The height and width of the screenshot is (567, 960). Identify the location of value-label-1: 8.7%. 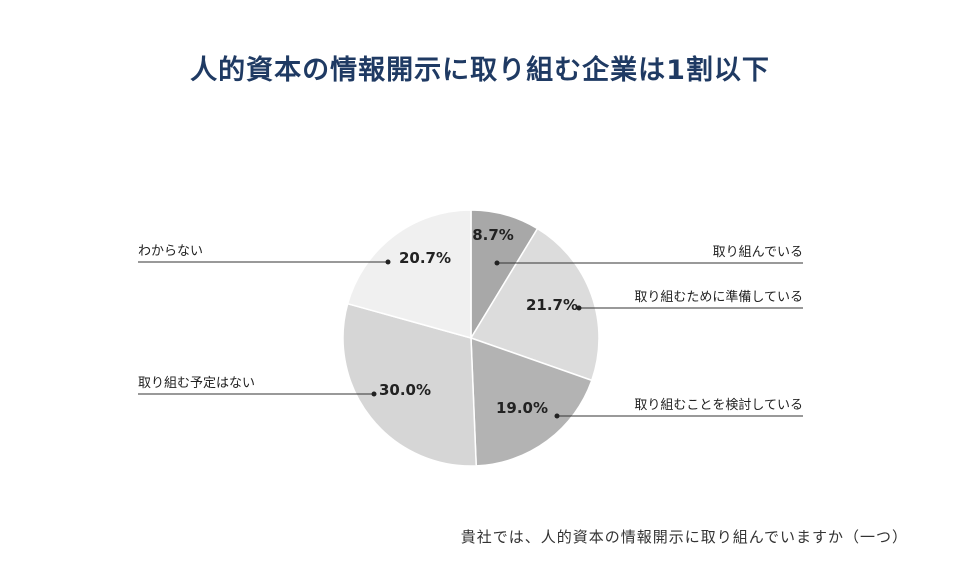
(493, 235).